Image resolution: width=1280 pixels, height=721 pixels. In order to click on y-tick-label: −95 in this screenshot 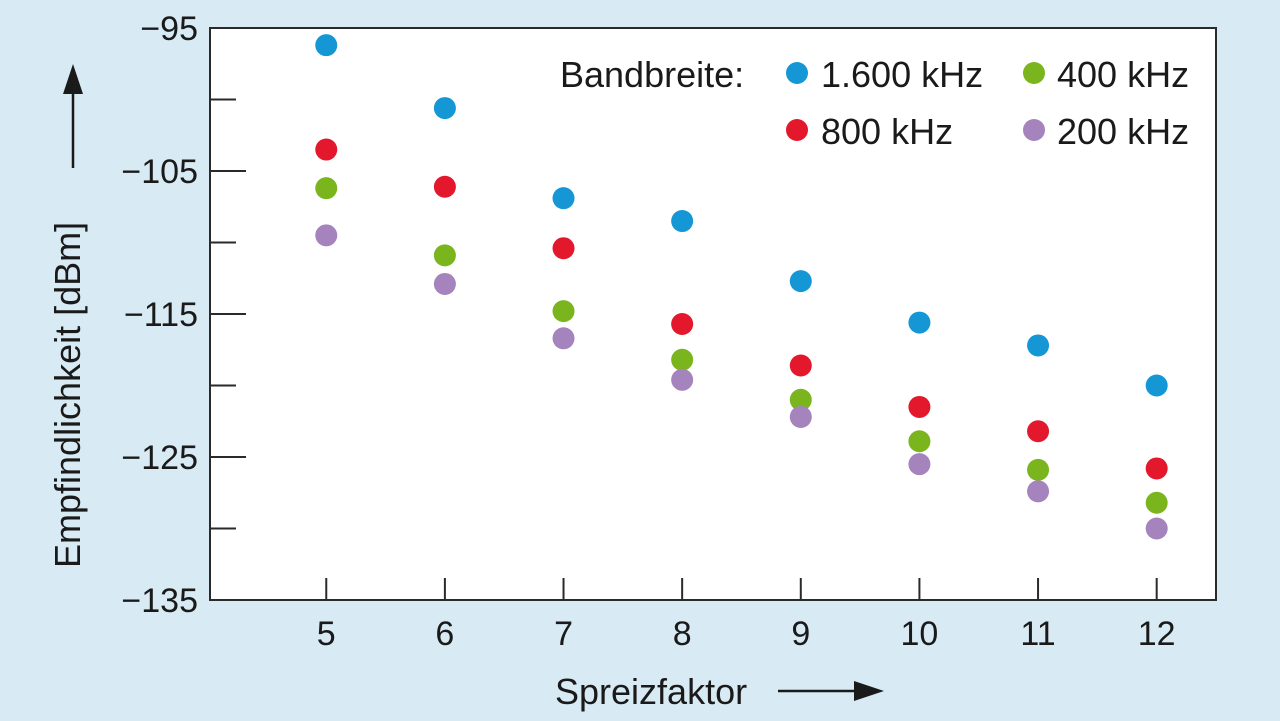, I will do `click(169, 29)`.